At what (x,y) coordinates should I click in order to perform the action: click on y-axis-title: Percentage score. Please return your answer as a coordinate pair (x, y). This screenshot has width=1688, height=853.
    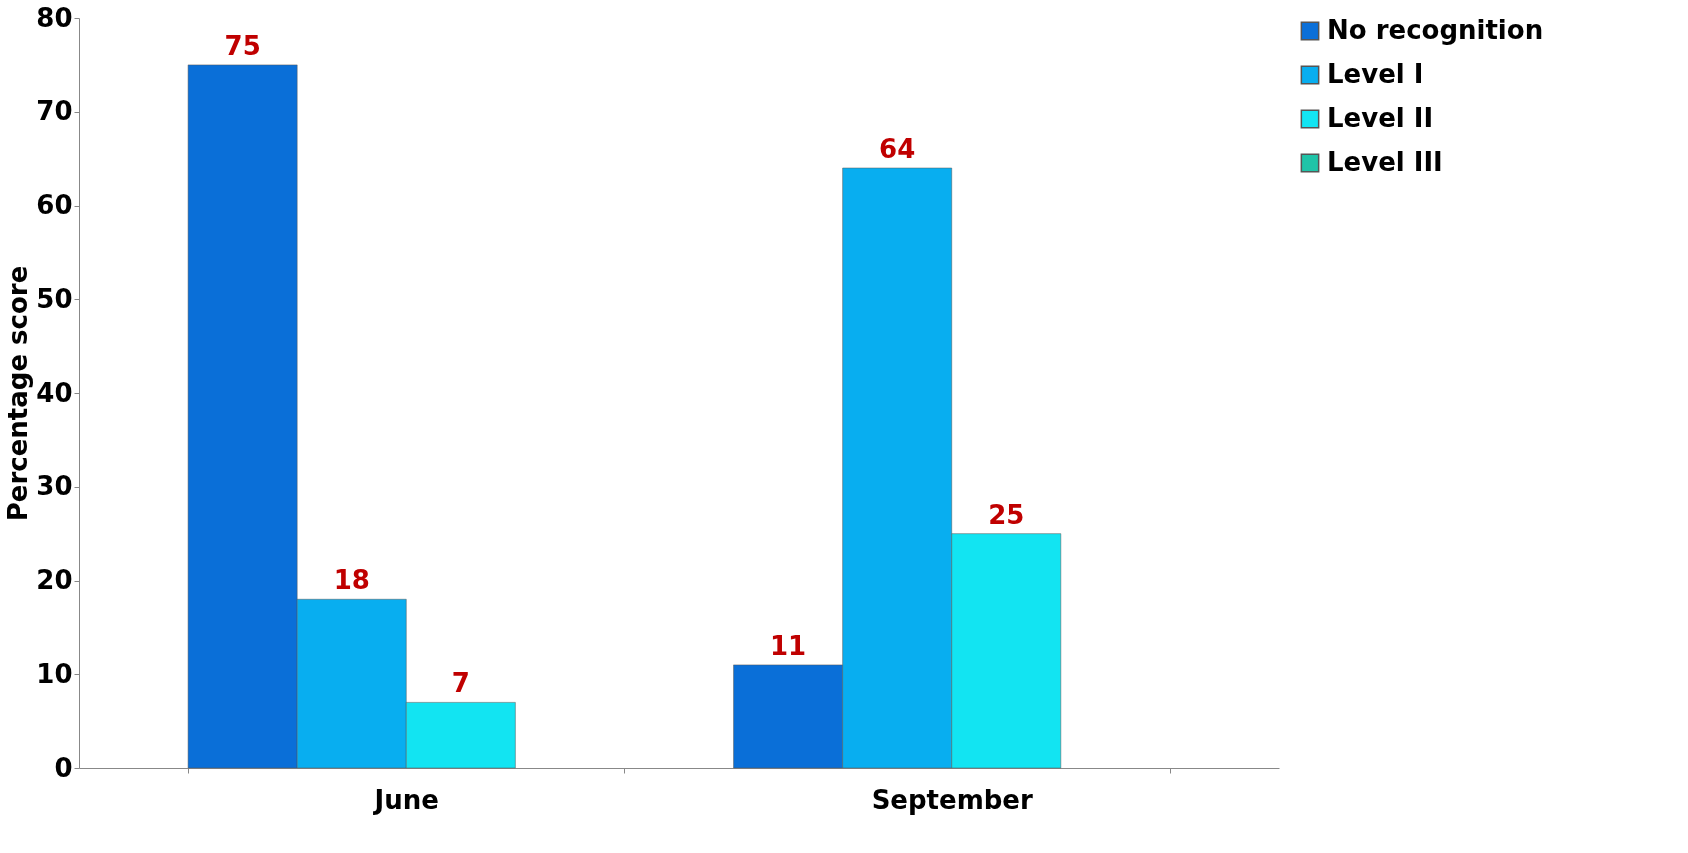
    Looking at the image, I should click on (18, 393).